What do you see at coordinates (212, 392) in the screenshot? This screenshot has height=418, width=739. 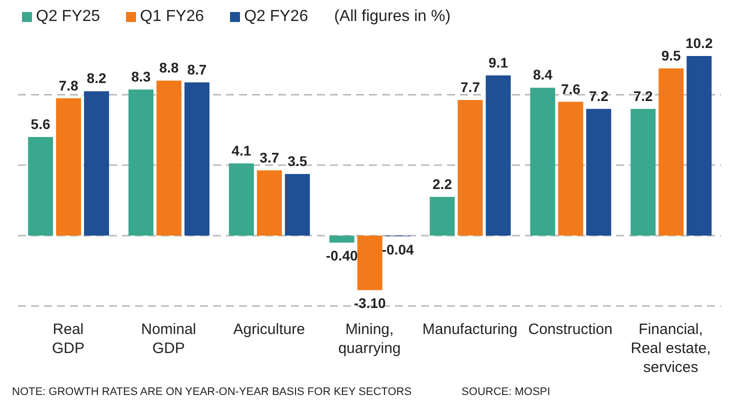 I see `text: NOTE: GROWTH RATES ARE ON YEAR-ON-YEAR BASIS FOR KEY SECTORS` at bounding box center [212, 392].